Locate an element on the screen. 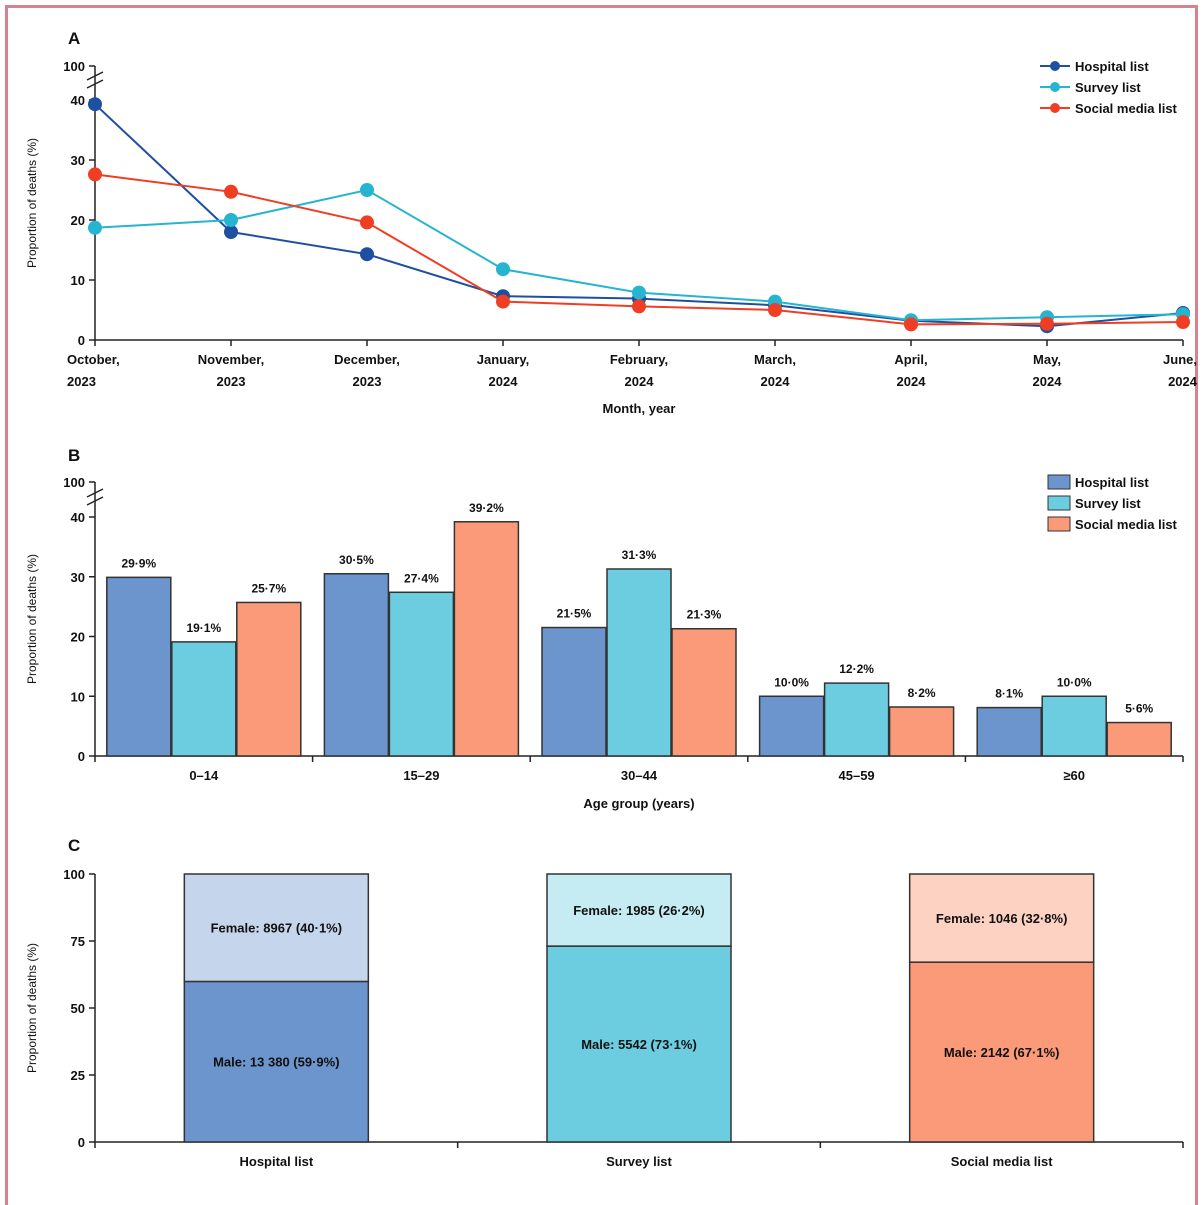  panel-a-xtick-label: November, is located at coordinates (231, 359).